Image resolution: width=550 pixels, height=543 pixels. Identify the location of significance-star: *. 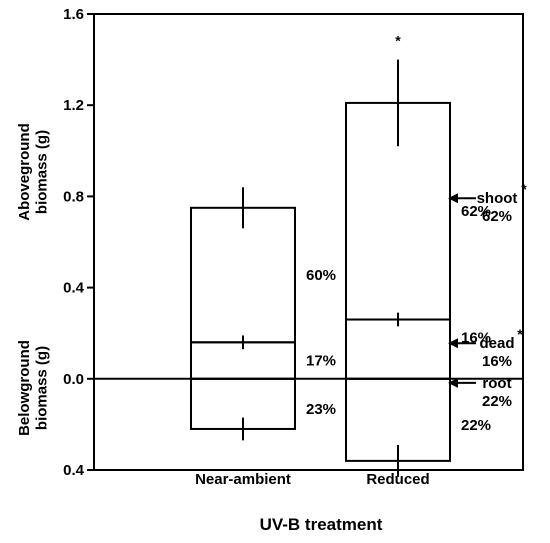
(398, 41).